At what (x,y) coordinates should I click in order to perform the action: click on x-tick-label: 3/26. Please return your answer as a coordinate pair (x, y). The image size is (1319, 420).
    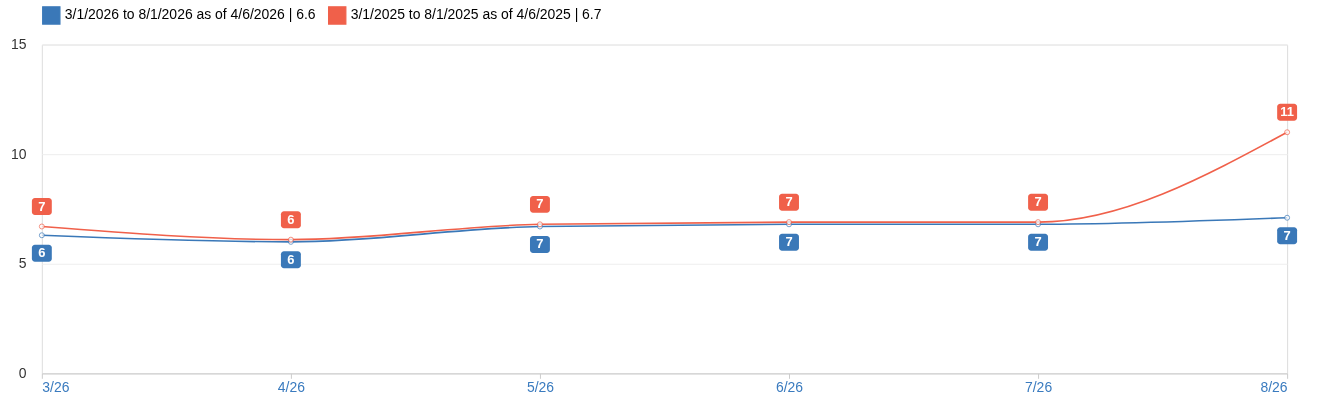
    Looking at the image, I should click on (56, 386).